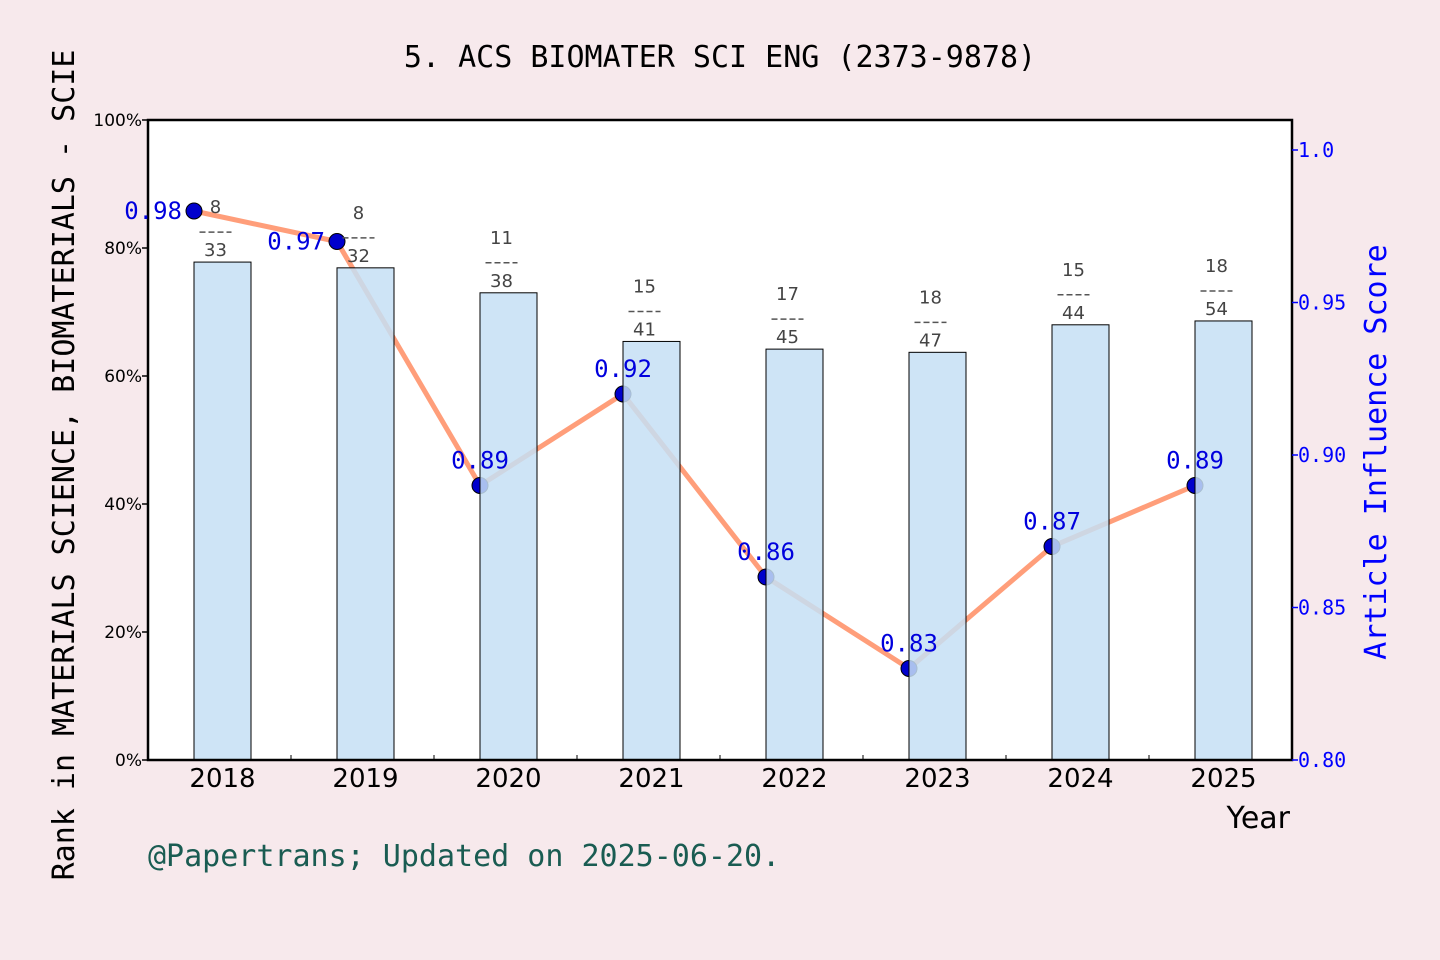 The image size is (1440, 960). What do you see at coordinates (128, 761) in the screenshot?
I see `left-tick-label: 0%` at bounding box center [128, 761].